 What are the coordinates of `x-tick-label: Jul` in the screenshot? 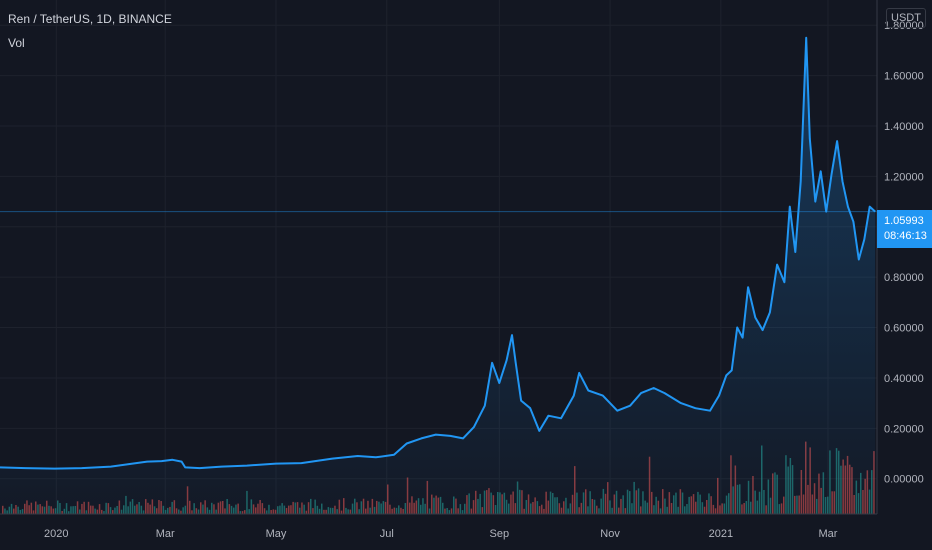 It's located at (387, 534).